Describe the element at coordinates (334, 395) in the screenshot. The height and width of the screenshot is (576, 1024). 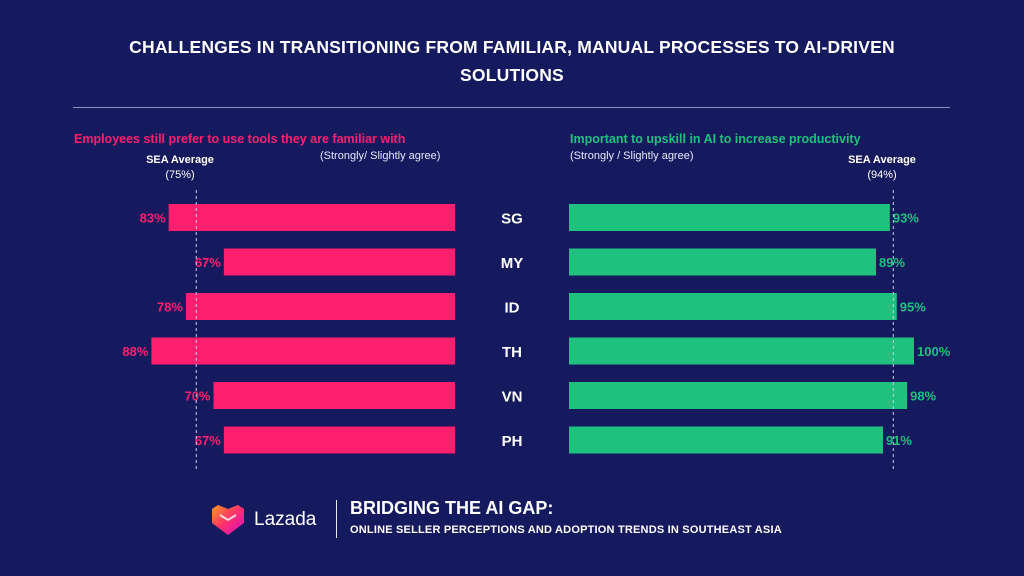
I see `left-bar-vn` at that location.